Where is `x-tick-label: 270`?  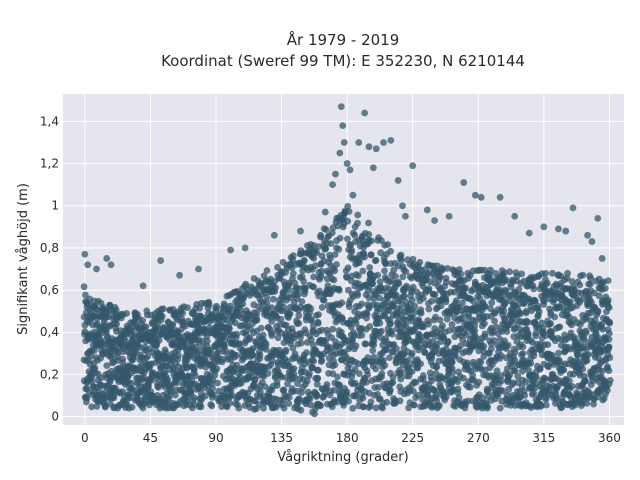 x-tick-label: 270 is located at coordinates (478, 438).